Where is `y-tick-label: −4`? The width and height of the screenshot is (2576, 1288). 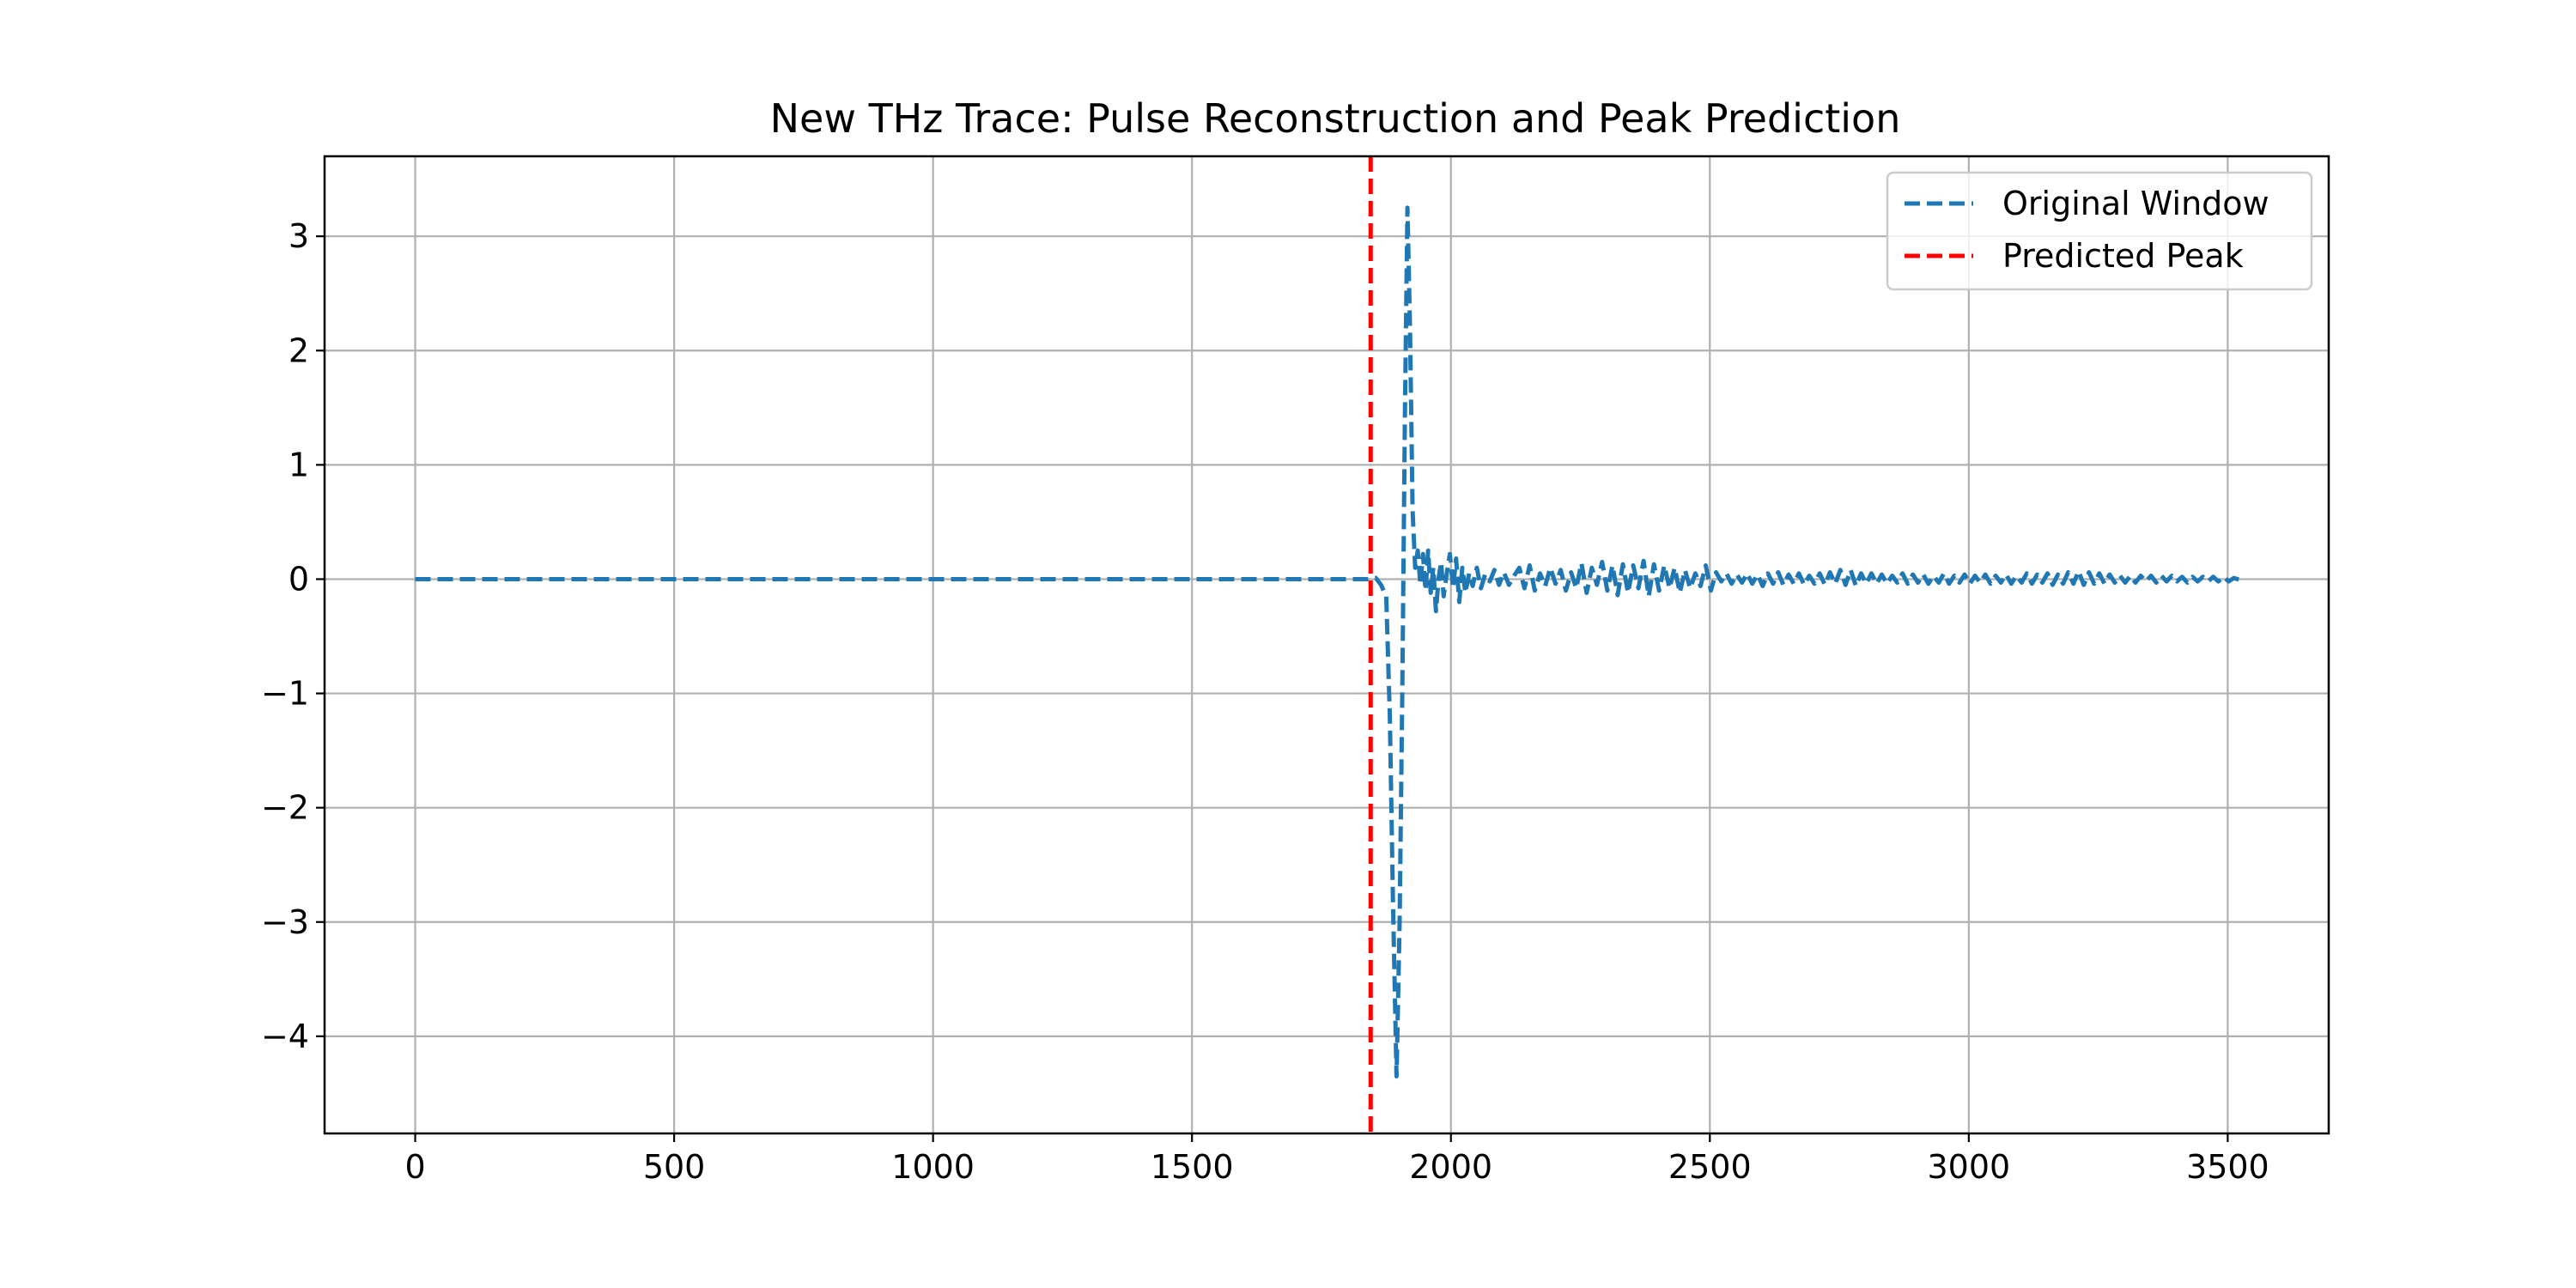 y-tick-label: −4 is located at coordinates (285, 1036).